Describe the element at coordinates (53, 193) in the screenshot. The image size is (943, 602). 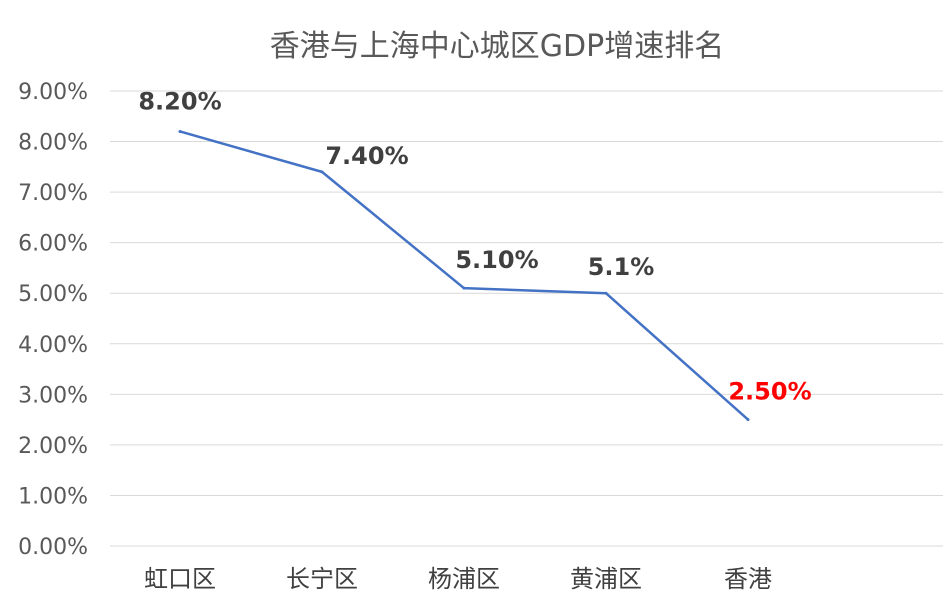
I see `y-tick-label-7: 7.00%` at that location.